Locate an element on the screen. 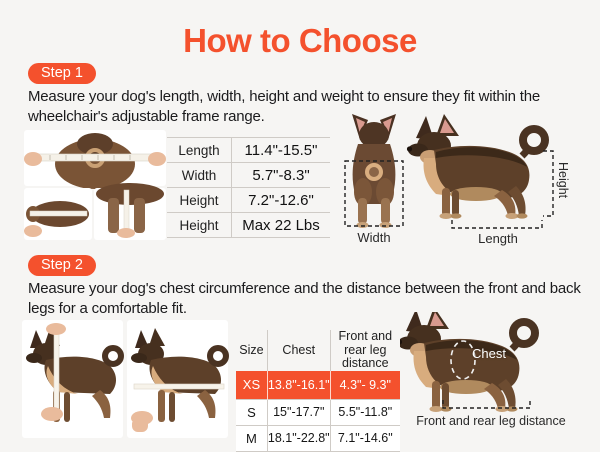 The image size is (600, 452). leg-distance-label: Front and rear leg distance is located at coordinates (491, 421).